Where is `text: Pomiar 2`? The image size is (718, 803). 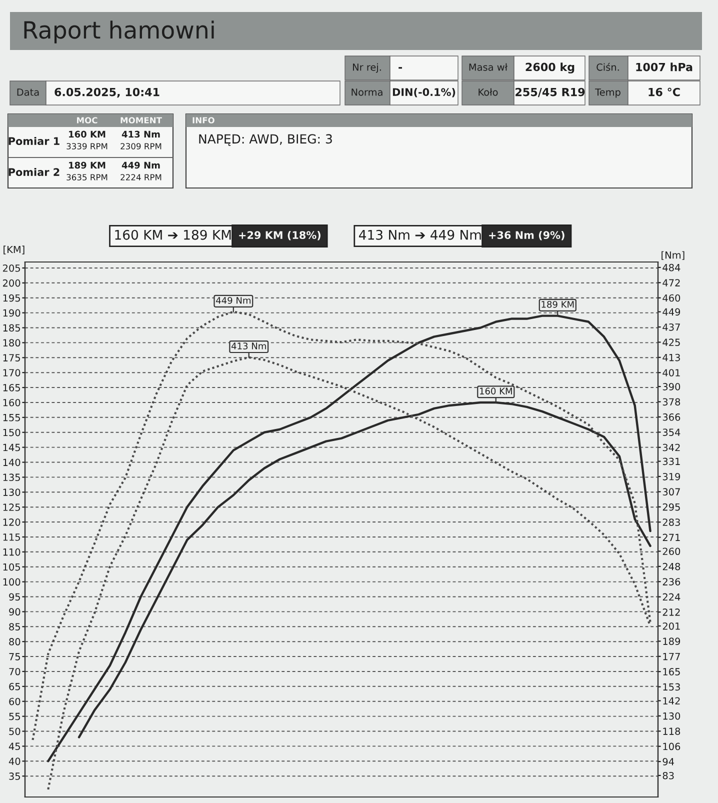
text: Pomiar 2 is located at coordinates (34, 172).